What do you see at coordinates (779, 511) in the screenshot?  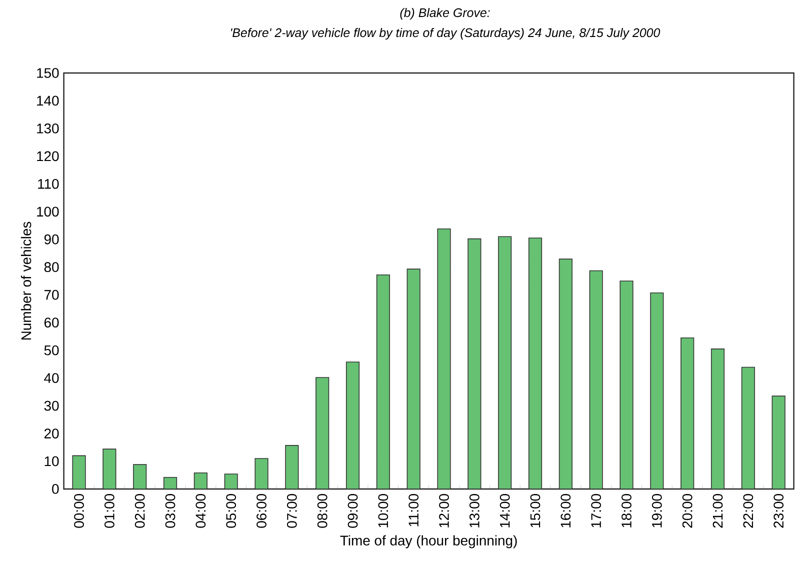 I see `x-tick-label: 23:00` at bounding box center [779, 511].